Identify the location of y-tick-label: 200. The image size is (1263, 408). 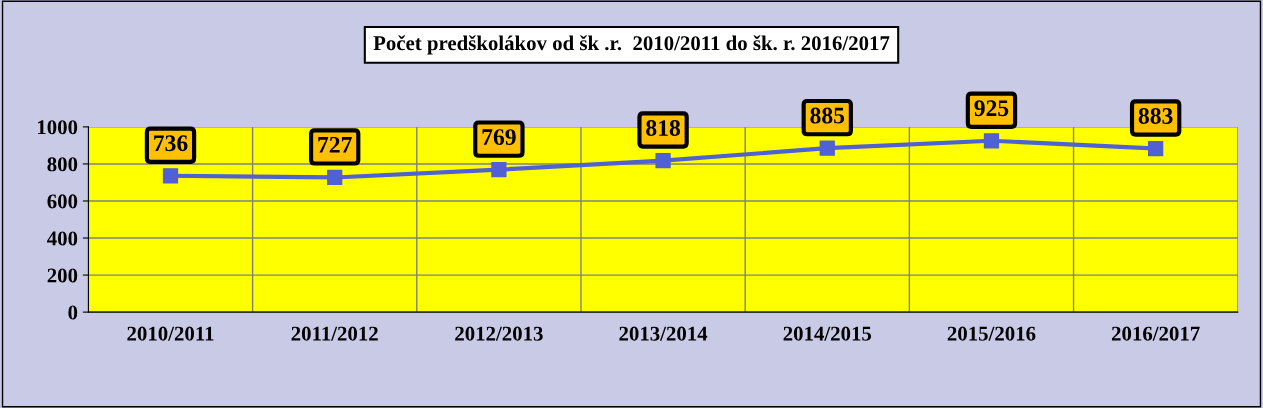
(62, 275).